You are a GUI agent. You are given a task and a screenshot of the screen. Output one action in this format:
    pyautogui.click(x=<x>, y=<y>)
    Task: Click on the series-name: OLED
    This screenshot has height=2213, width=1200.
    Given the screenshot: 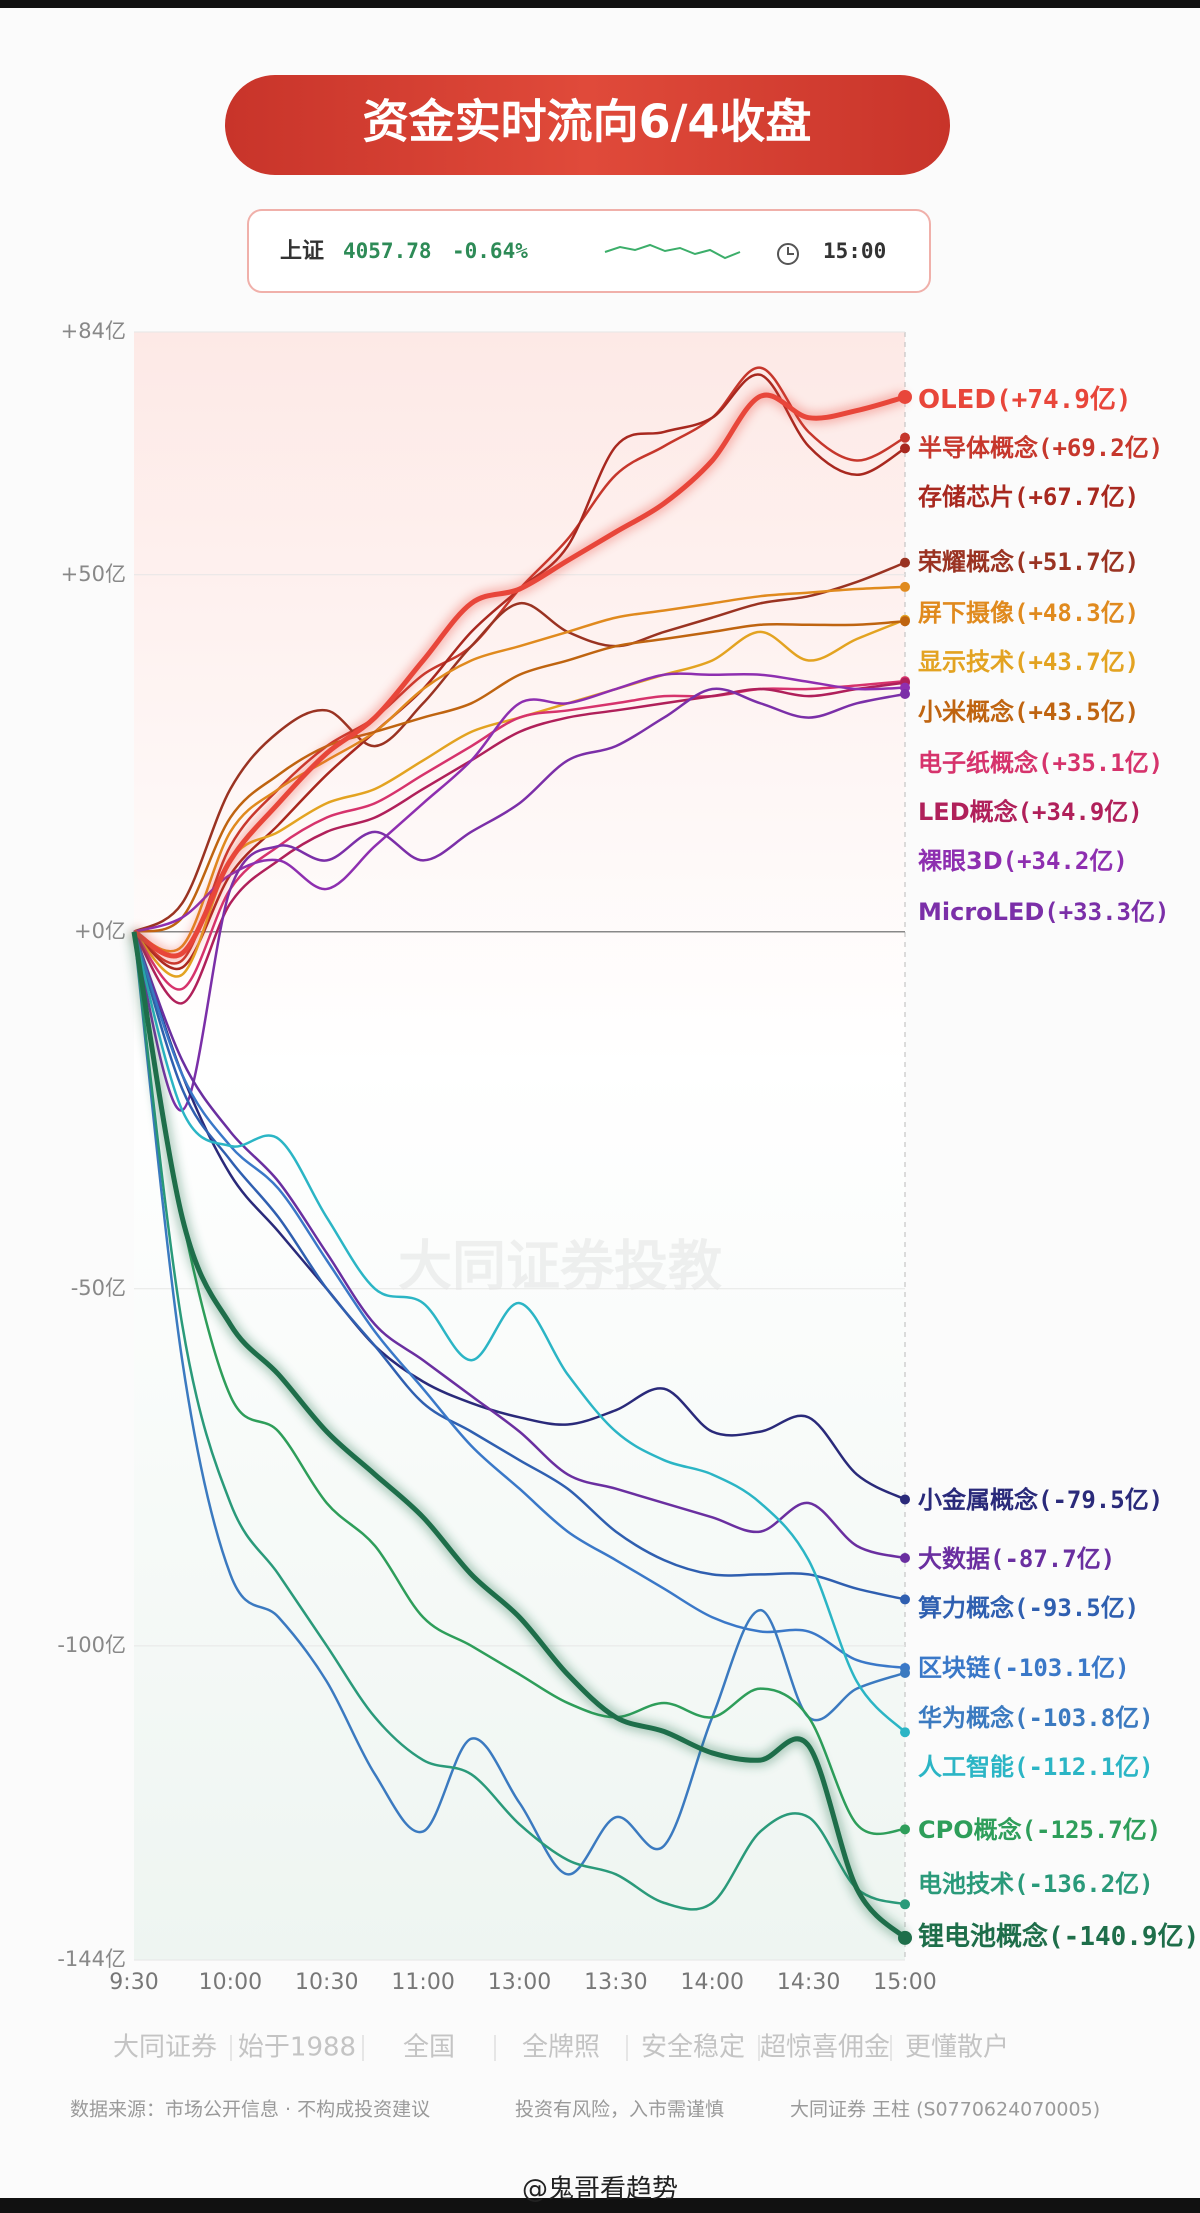 What is the action you would take?
    pyautogui.click(x=957, y=400)
    